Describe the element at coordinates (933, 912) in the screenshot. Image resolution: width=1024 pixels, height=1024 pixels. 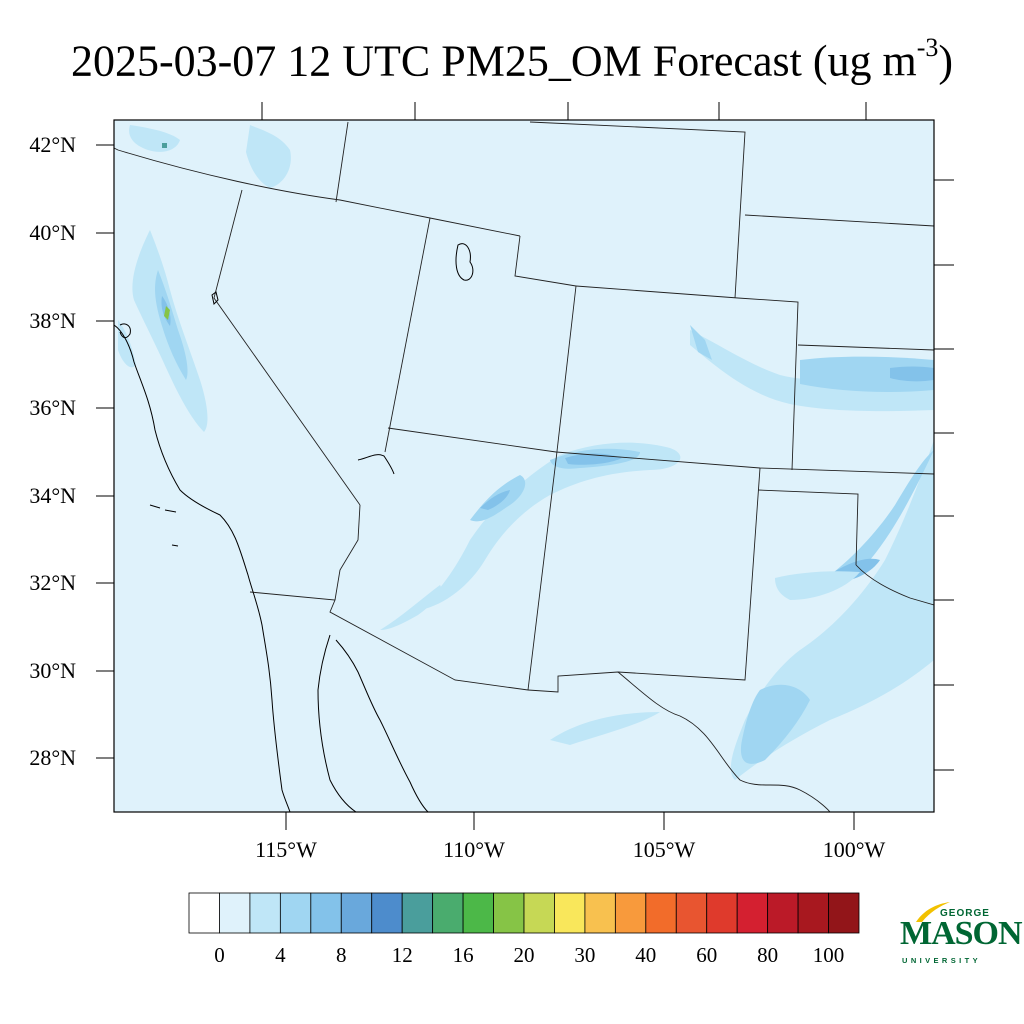
I see `logo-swoosh-icon` at that location.